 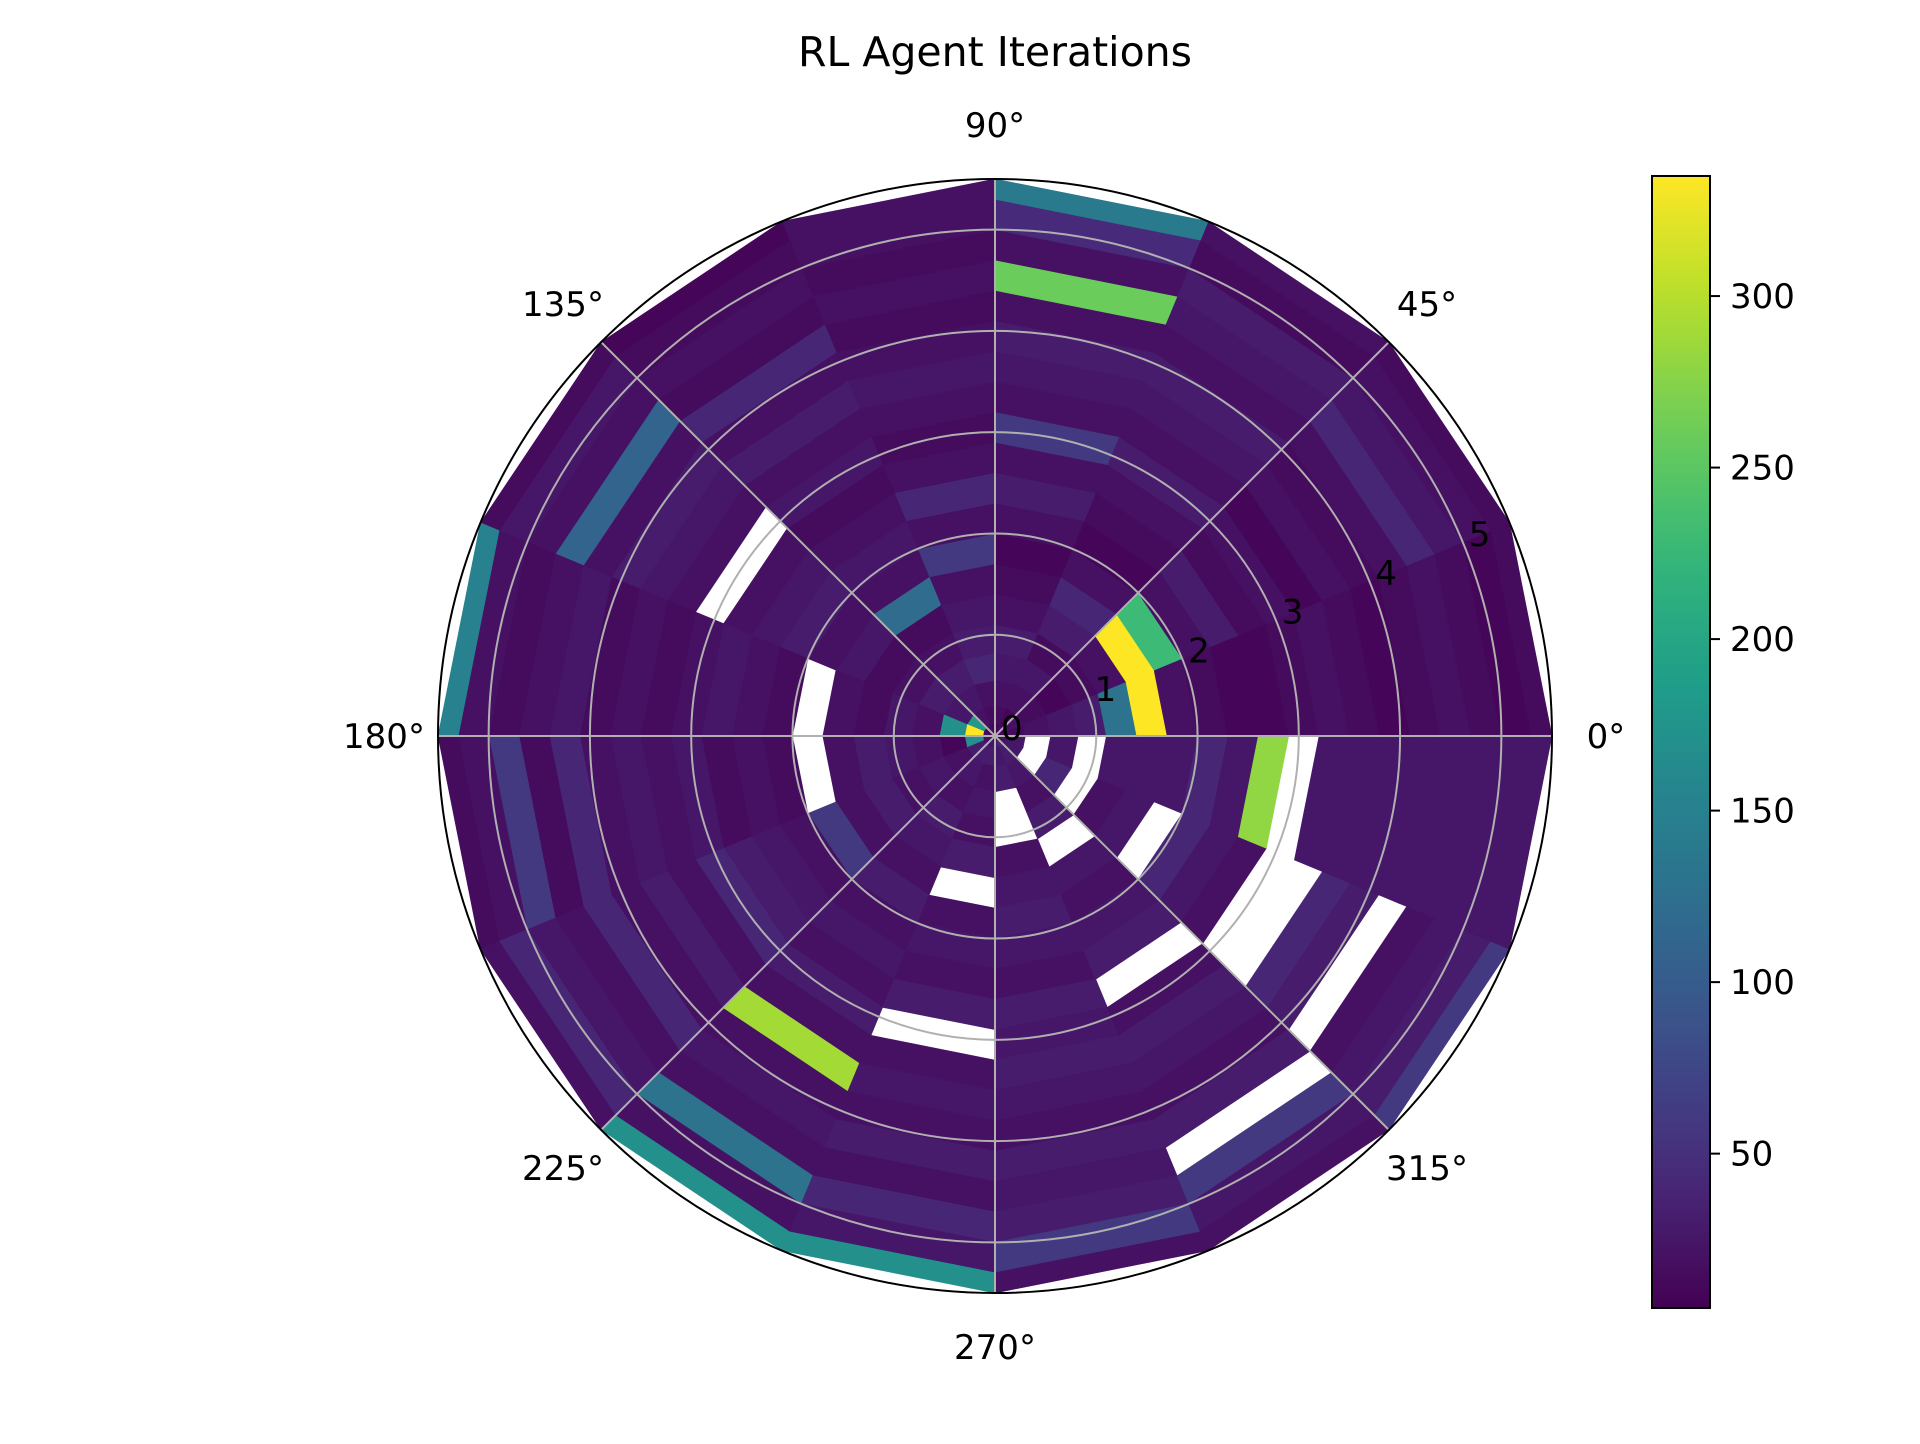 What do you see at coordinates (563, 305) in the screenshot?
I see `angle-tick-label: 135°` at bounding box center [563, 305].